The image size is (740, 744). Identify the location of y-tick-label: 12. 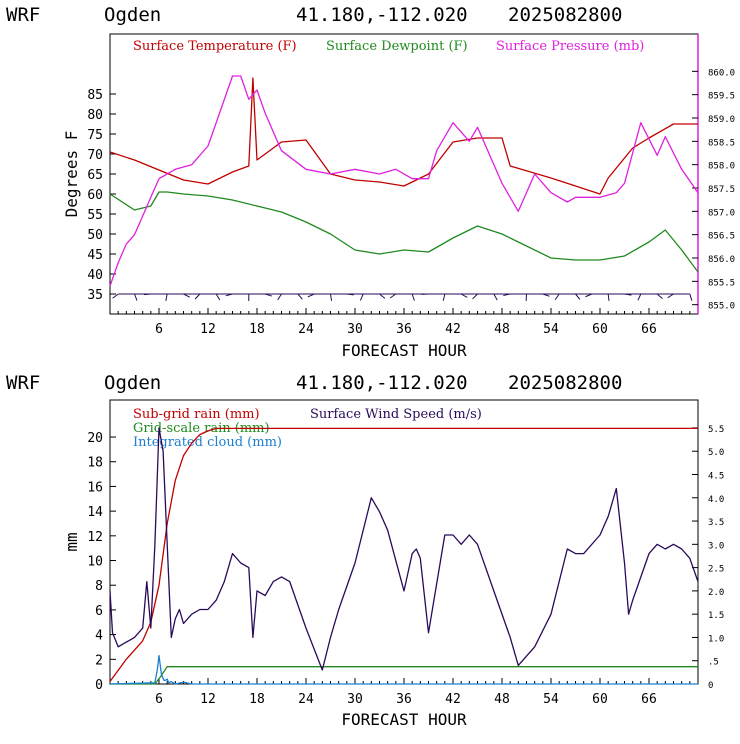
(95, 537).